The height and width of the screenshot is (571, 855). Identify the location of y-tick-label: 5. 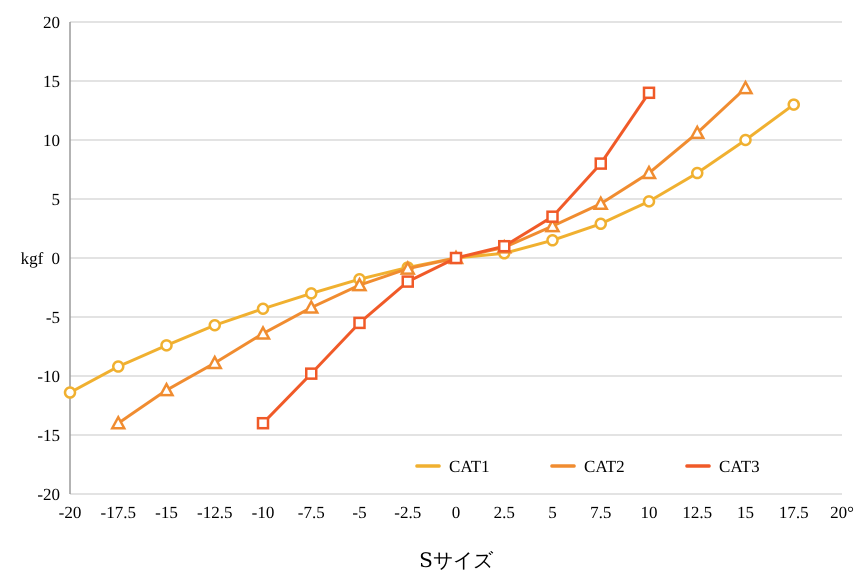
(56, 199).